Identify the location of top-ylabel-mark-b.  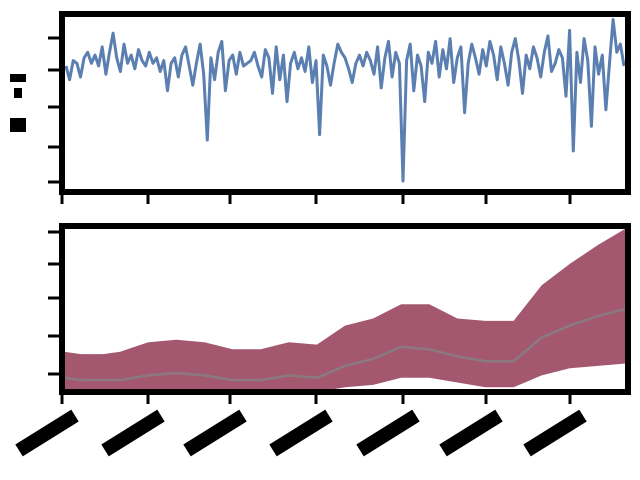
(18, 93).